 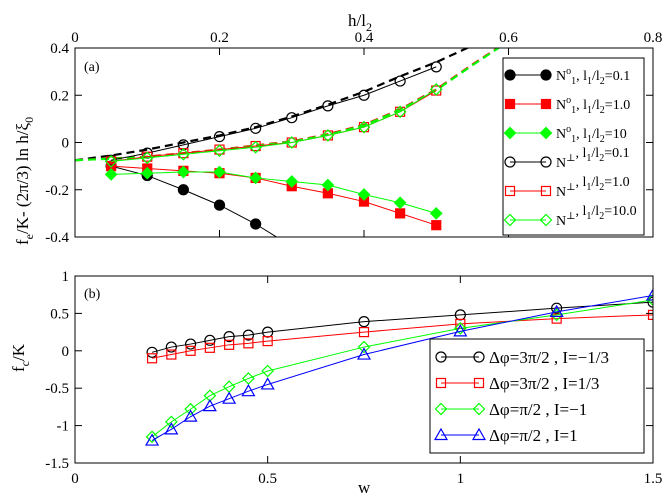 I want to click on y-tick-label: -0.2, so click(x=57, y=191).